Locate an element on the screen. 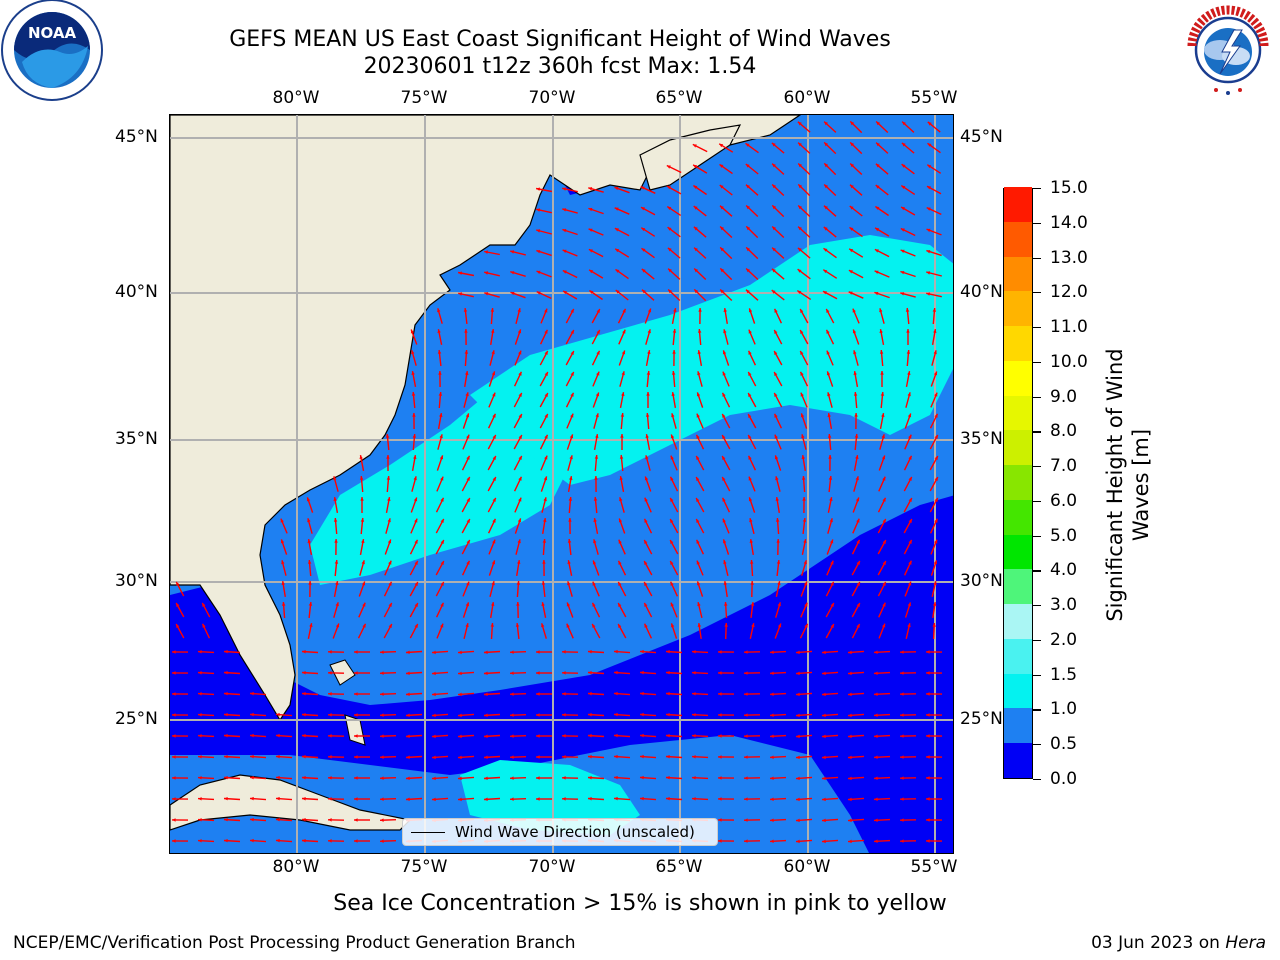 This screenshot has width=1280, height=960. colorbar-tick-label: 1.5 is located at coordinates (1064, 674).